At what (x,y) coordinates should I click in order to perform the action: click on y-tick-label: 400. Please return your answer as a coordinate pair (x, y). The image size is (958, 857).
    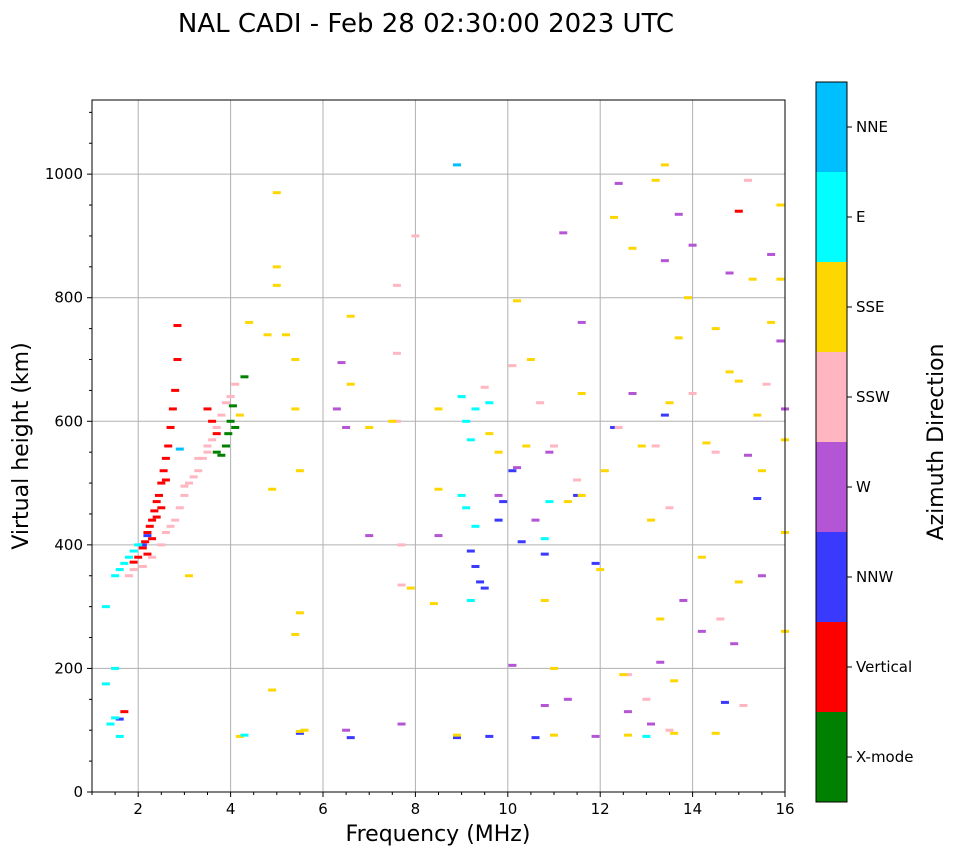
    Looking at the image, I should click on (68, 545).